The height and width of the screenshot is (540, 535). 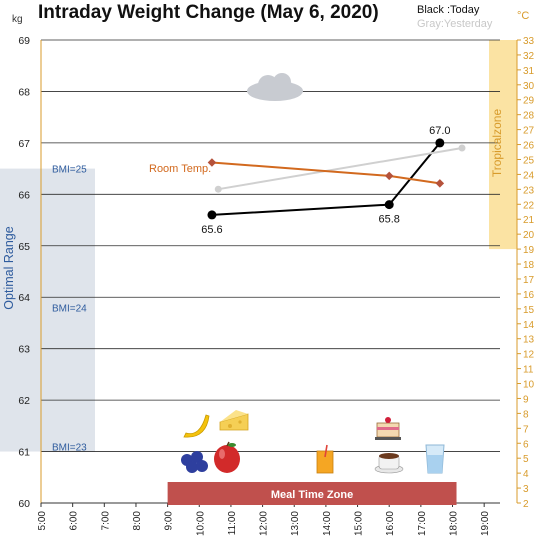 I want to click on meal-time-zone-bar, so click(x=312, y=493).